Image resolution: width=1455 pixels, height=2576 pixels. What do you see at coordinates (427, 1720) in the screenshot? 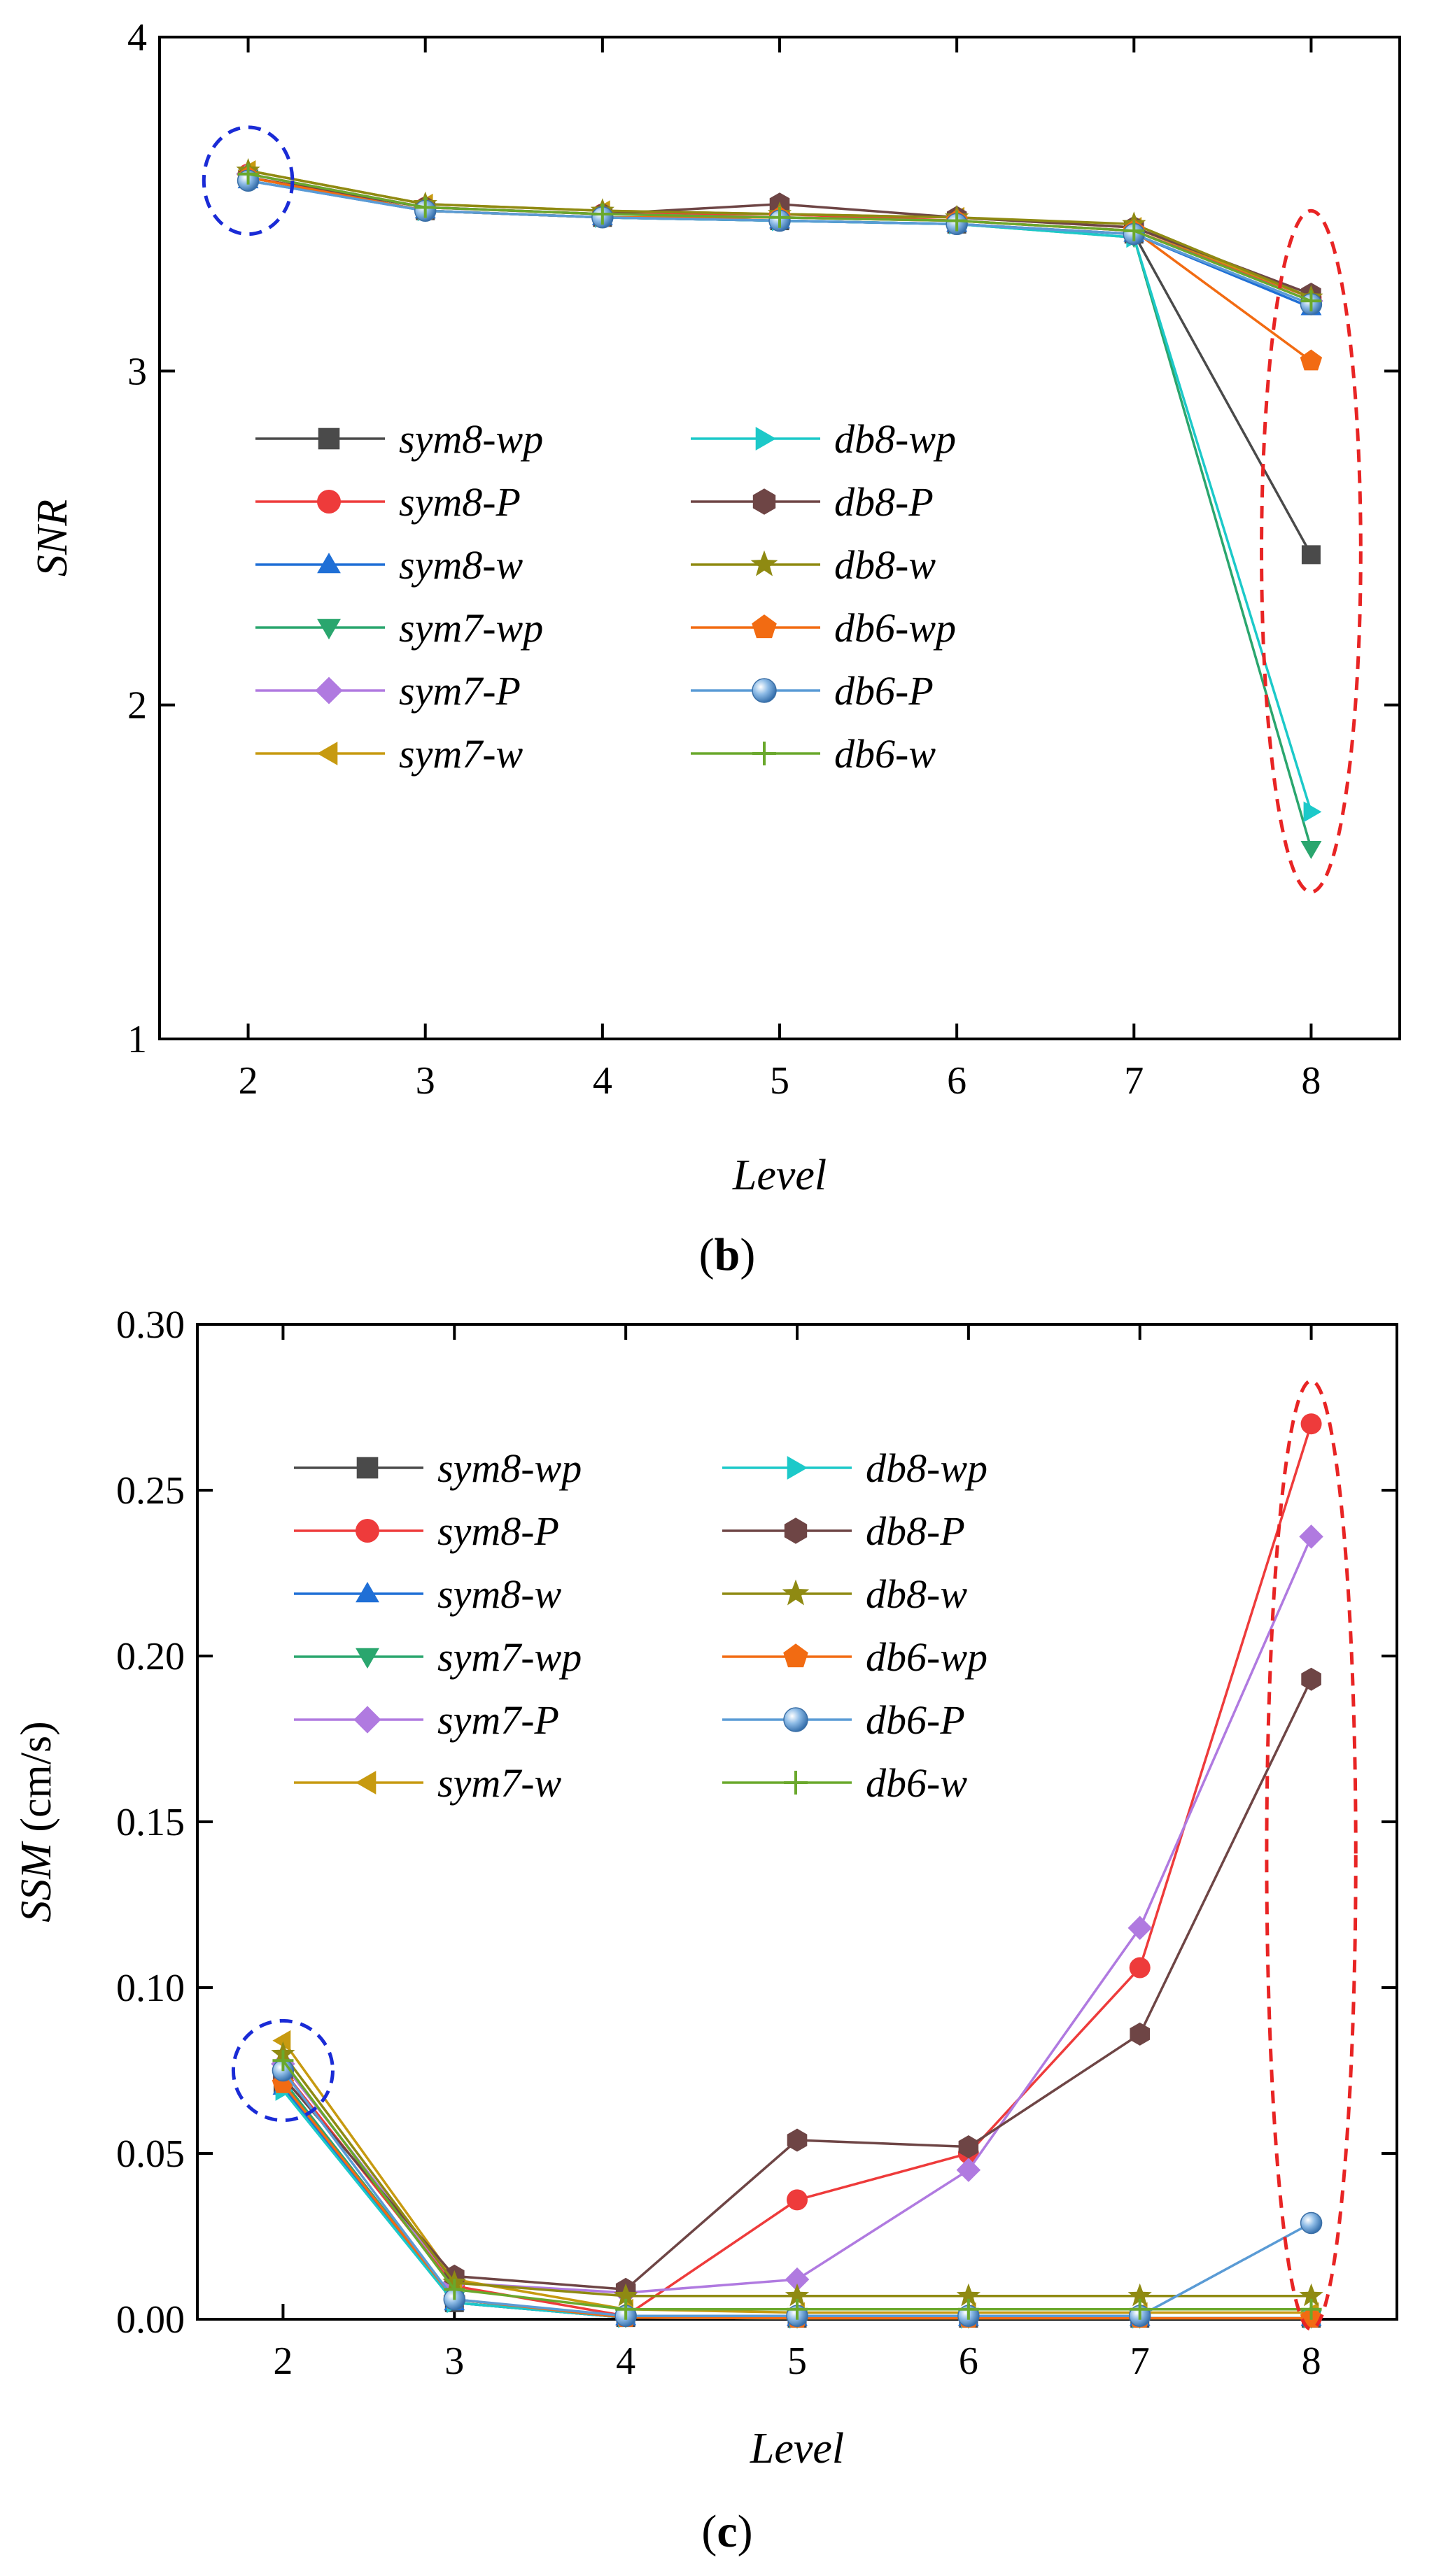
I see `legend-item-sym7-P: sym7-P` at bounding box center [427, 1720].